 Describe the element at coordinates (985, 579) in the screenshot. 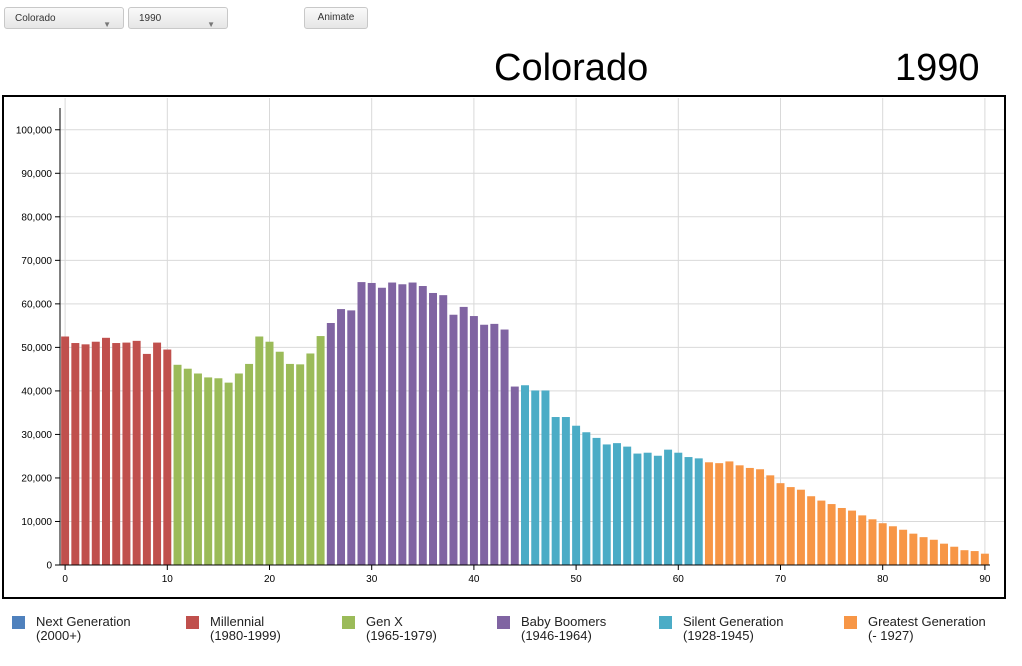

I see `x-tick-label: 90` at that location.